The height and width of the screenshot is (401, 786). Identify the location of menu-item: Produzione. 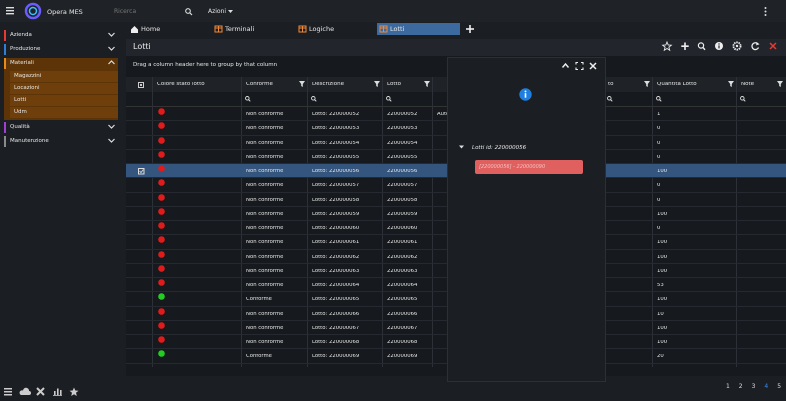
(25, 49).